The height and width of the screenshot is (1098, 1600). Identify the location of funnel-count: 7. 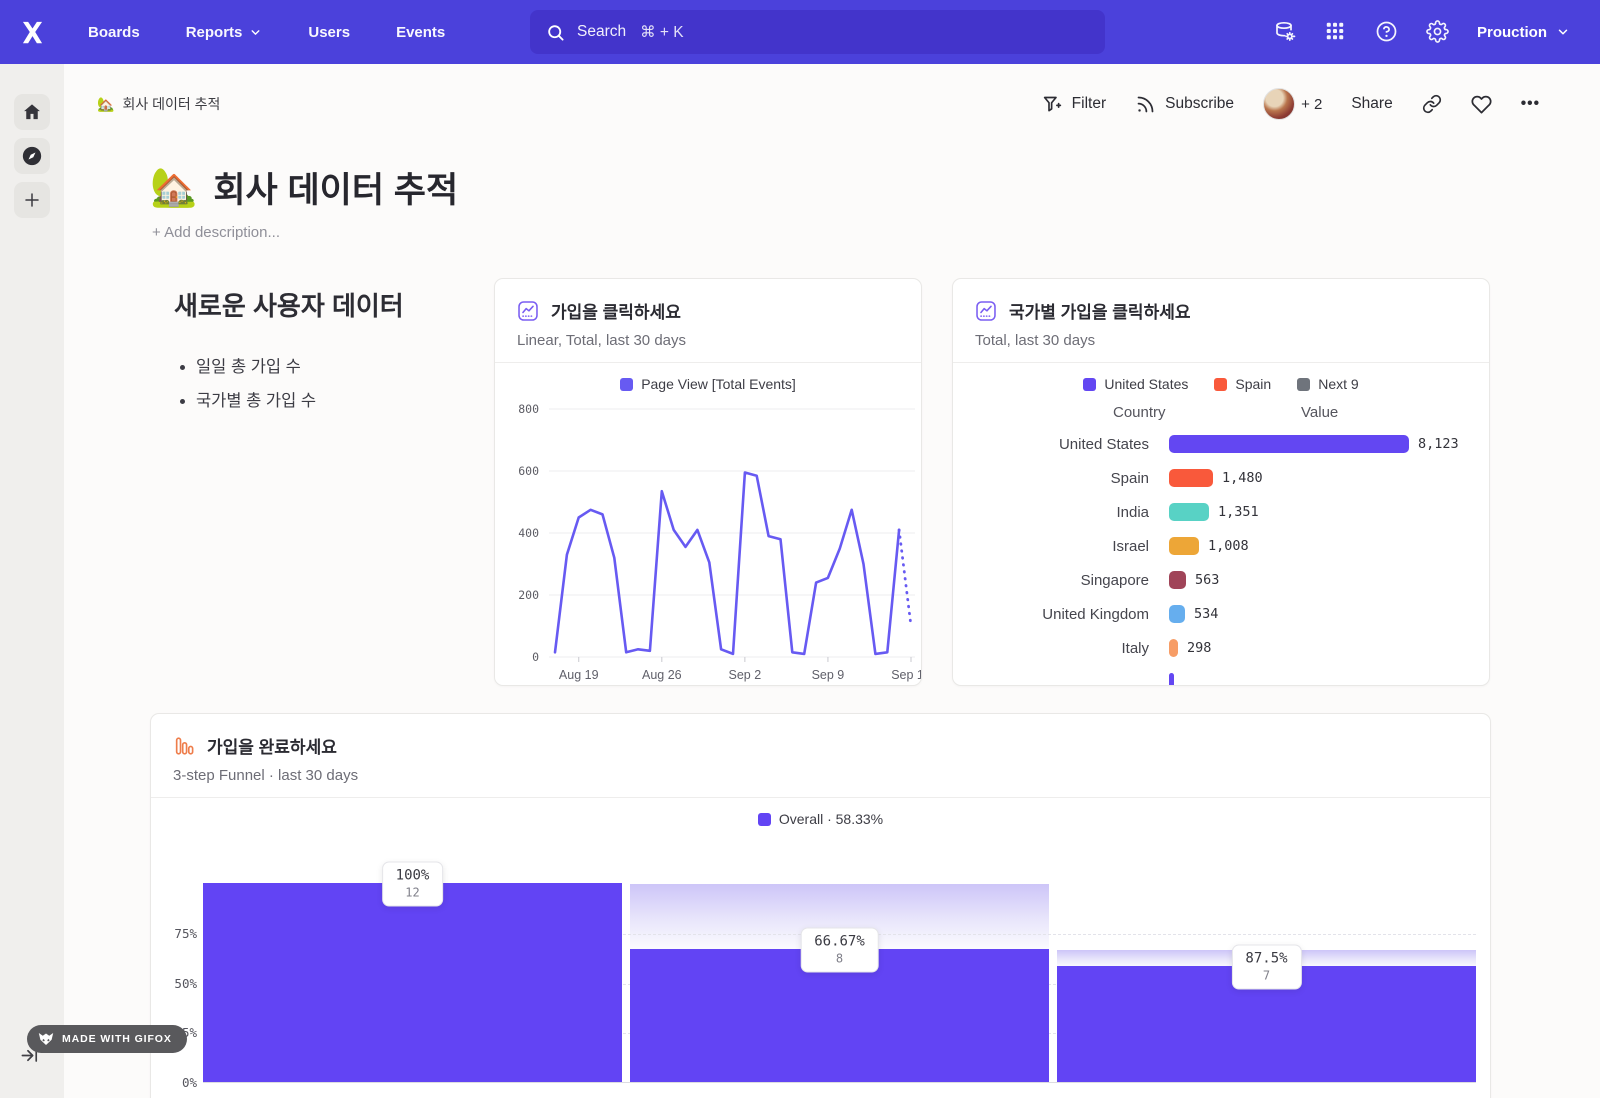
(1266, 975).